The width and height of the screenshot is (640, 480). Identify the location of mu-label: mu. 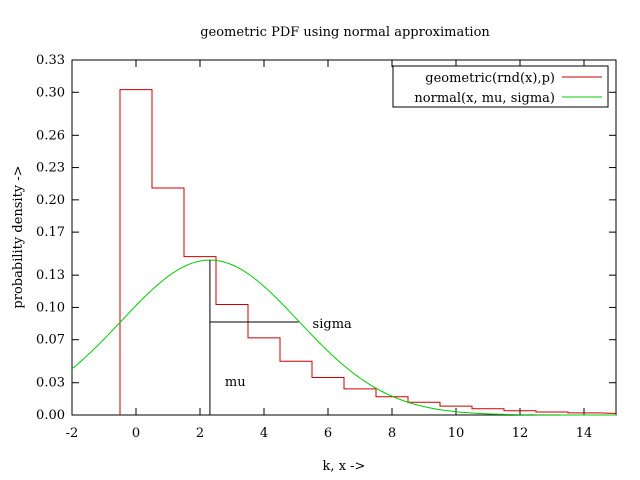
(235, 382).